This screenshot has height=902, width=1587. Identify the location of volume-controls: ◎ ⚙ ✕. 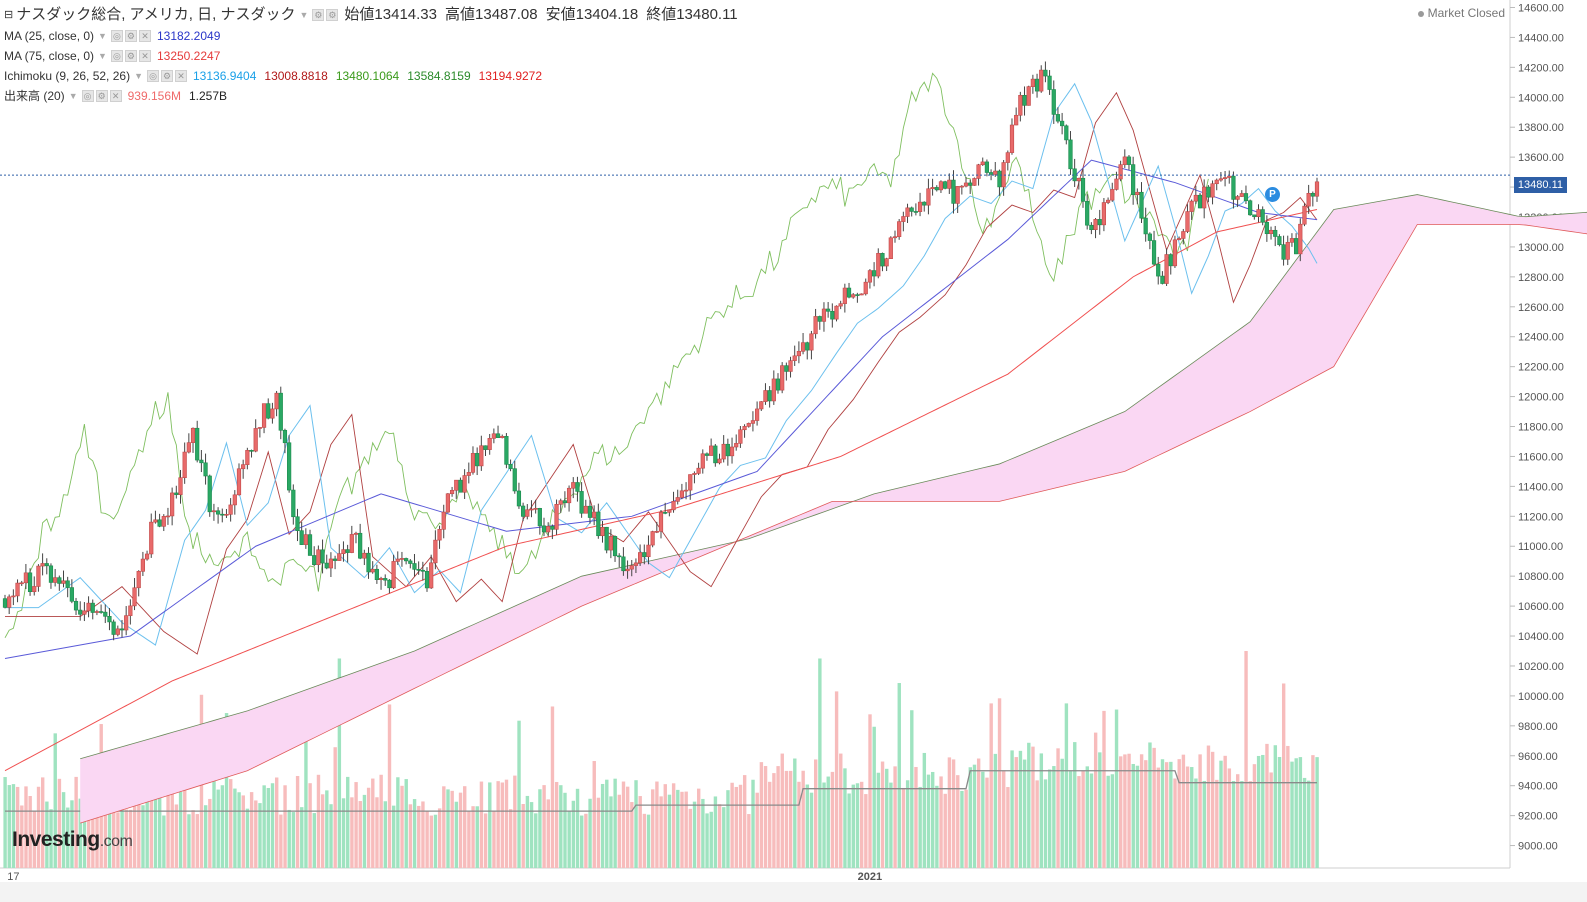
(101, 96).